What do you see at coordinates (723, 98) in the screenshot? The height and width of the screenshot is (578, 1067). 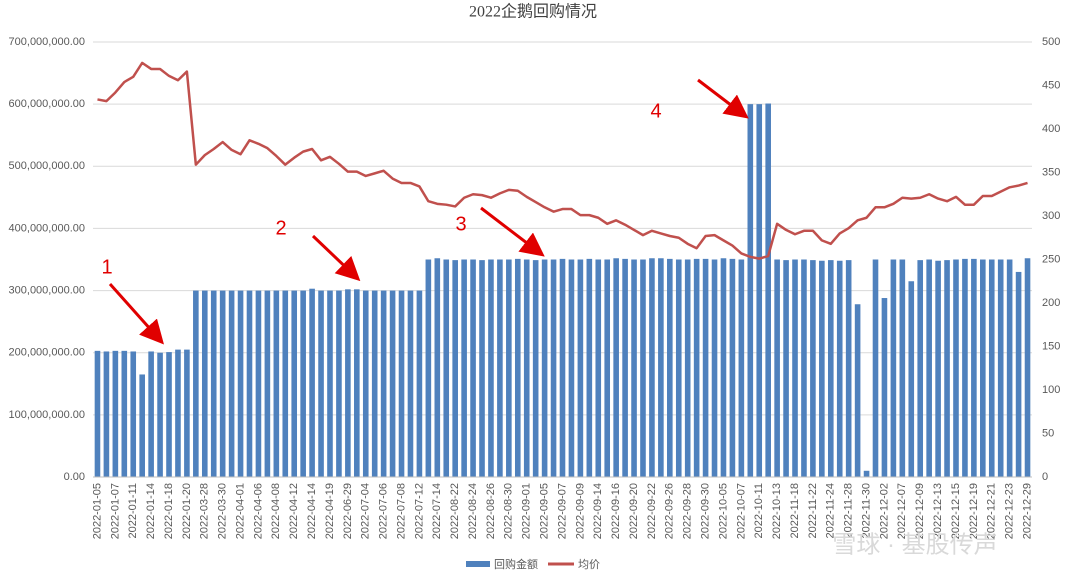 I see `arrow` at bounding box center [723, 98].